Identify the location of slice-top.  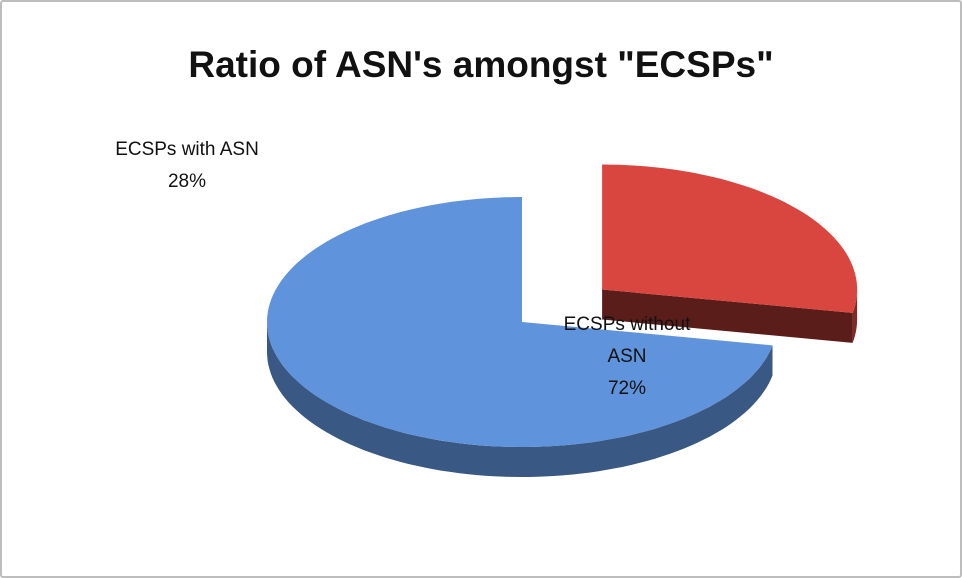
(730, 238).